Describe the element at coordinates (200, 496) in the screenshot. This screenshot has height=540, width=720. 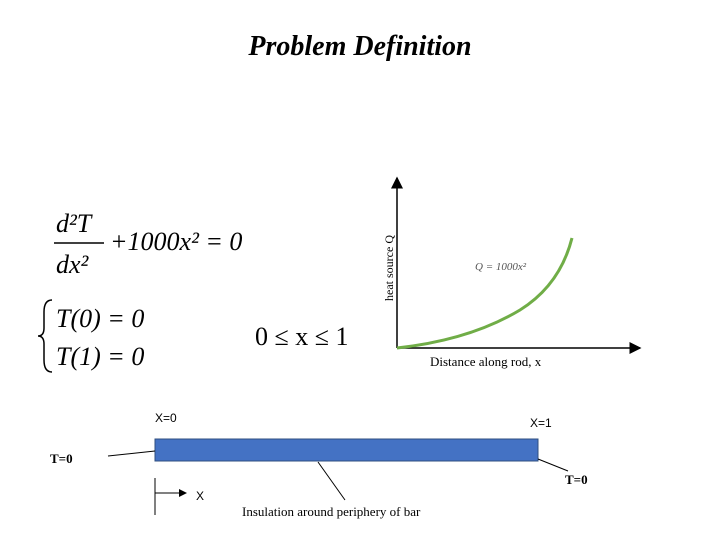
I see `x-direction-label: X` at that location.